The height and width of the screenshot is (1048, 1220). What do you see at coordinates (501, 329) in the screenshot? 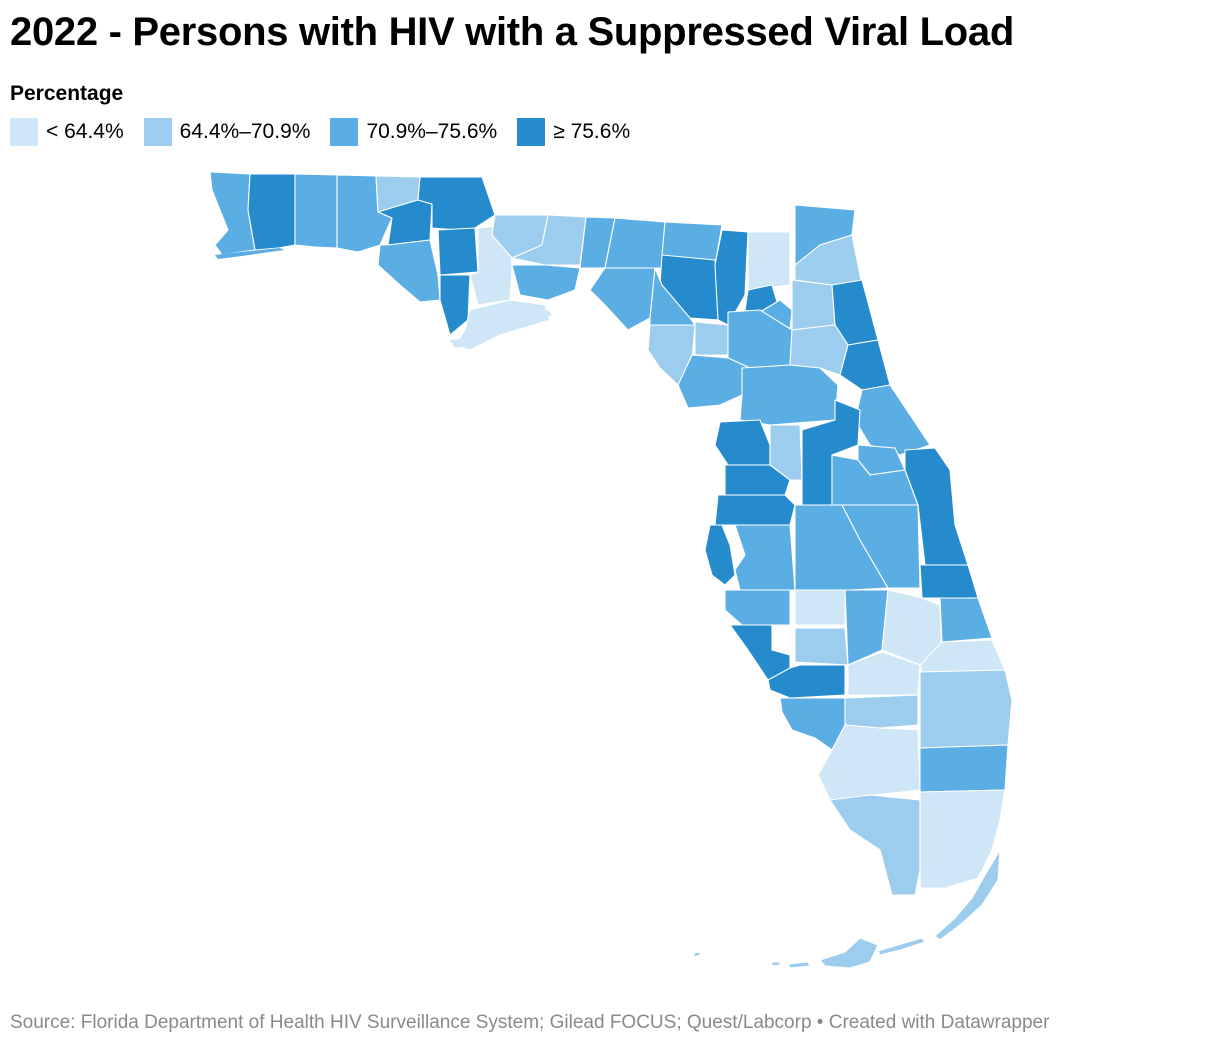
I see `coastal-islands` at bounding box center [501, 329].